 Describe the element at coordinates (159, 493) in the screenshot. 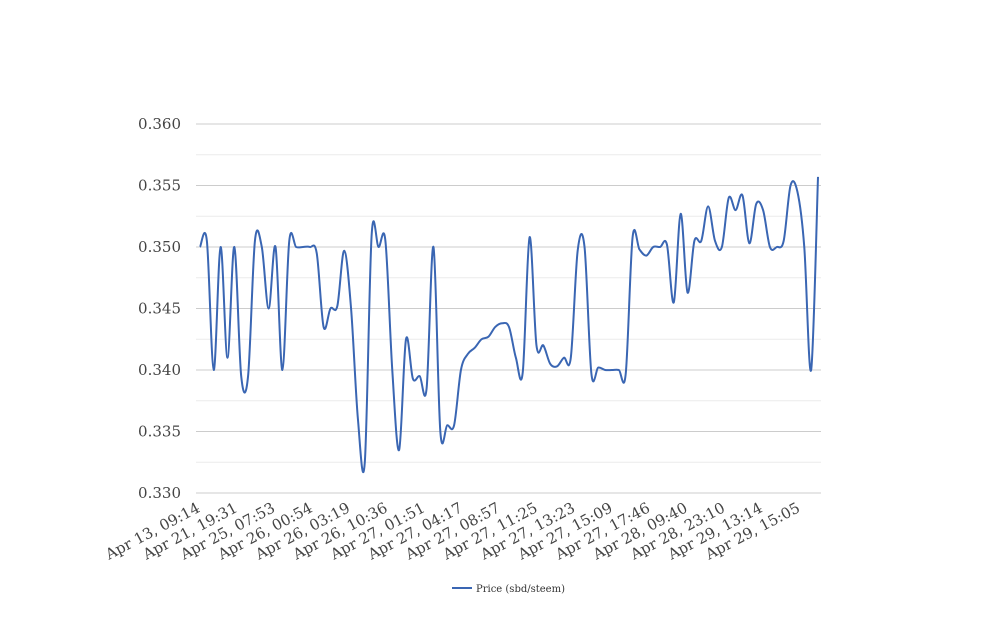

I see `y-tick-label: 0.330` at that location.